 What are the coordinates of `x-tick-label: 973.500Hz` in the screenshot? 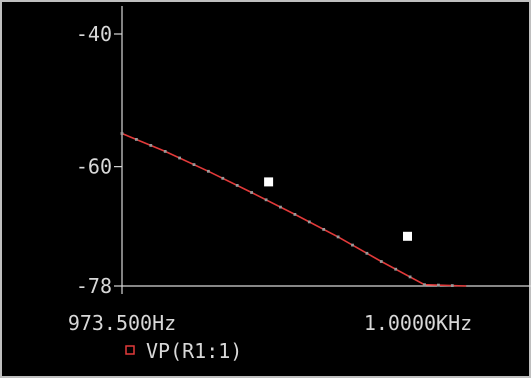 It's located at (122, 323).